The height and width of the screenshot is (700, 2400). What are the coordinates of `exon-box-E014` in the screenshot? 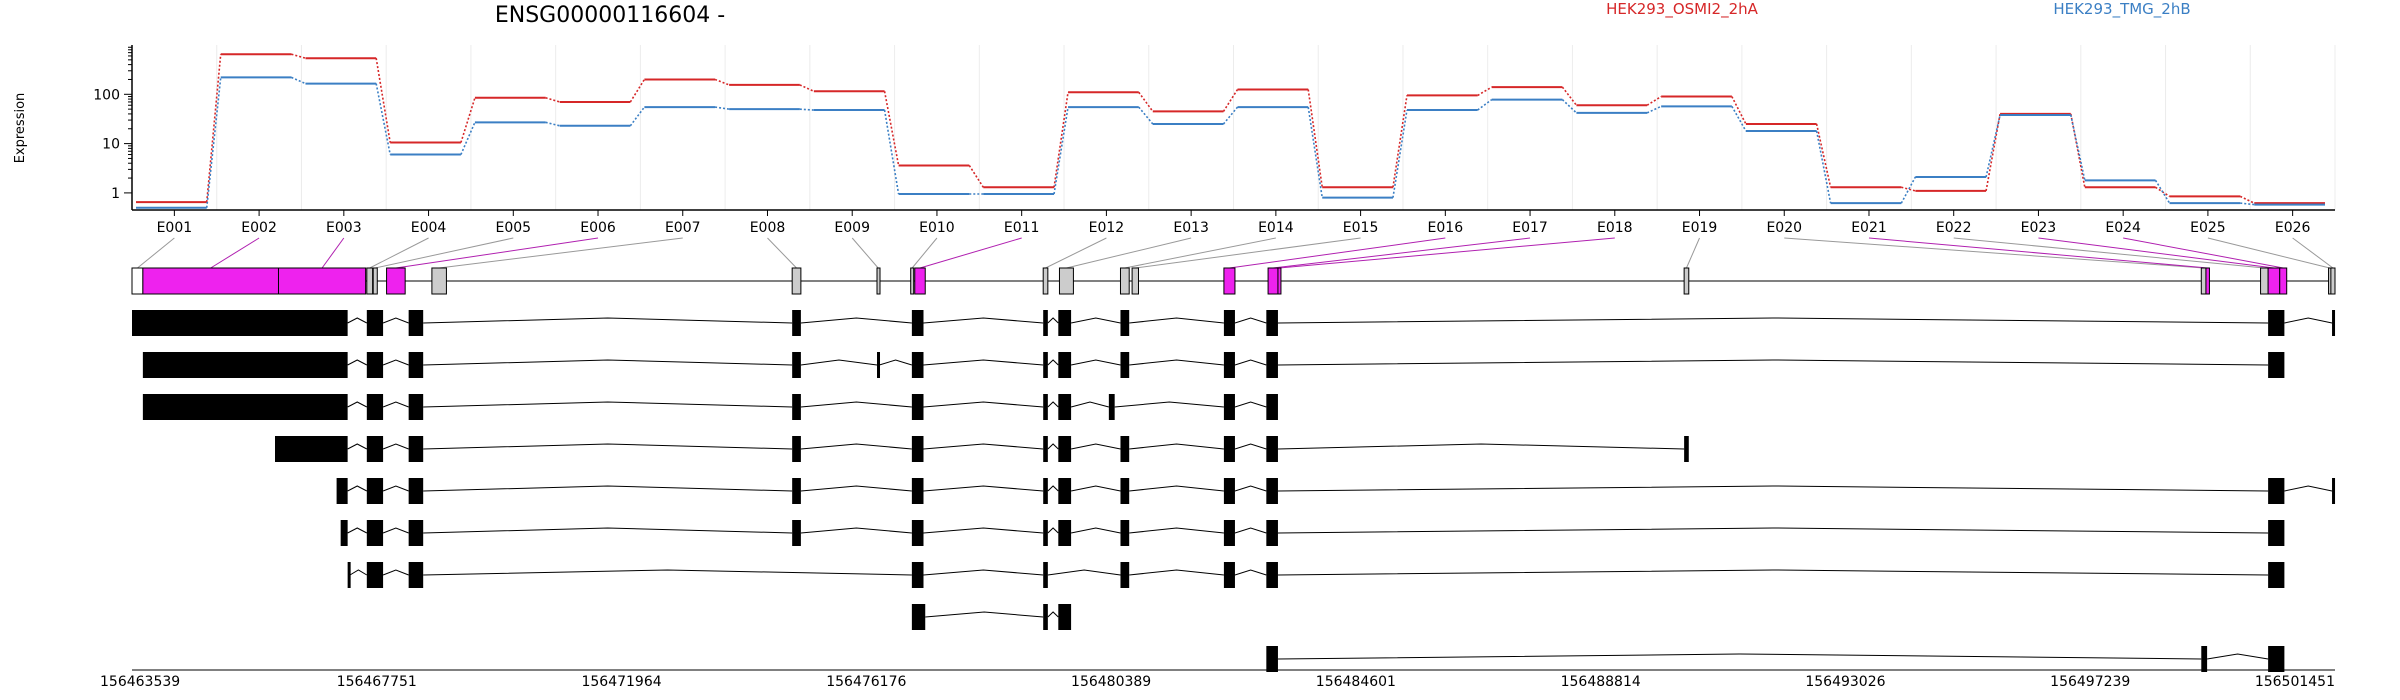 It's located at (1124, 281).